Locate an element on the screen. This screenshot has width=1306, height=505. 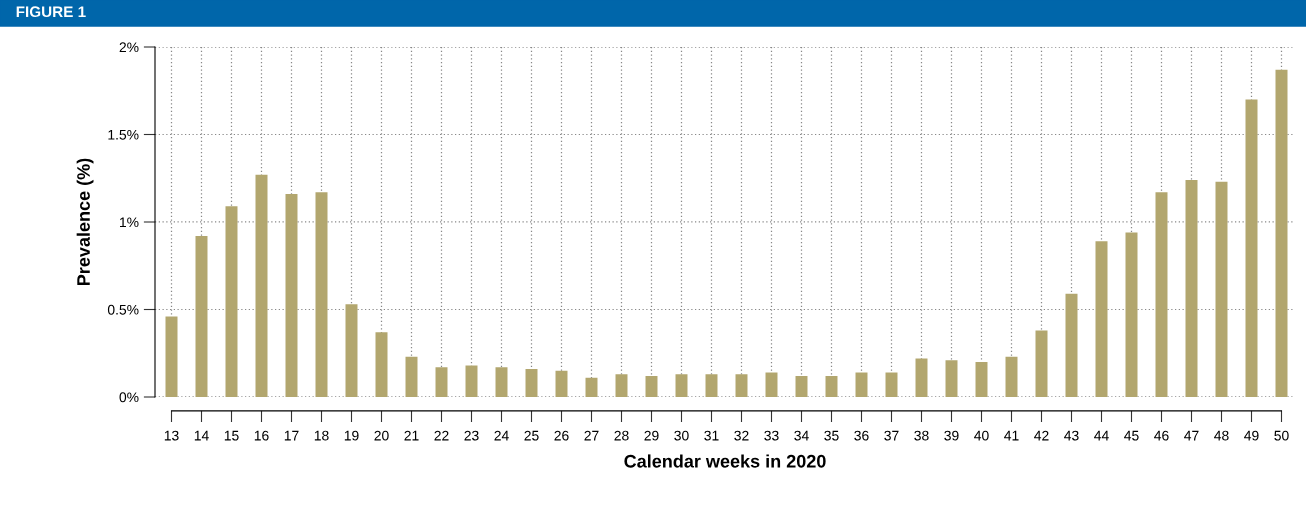
x-tick-label: 33 is located at coordinates (771, 435).